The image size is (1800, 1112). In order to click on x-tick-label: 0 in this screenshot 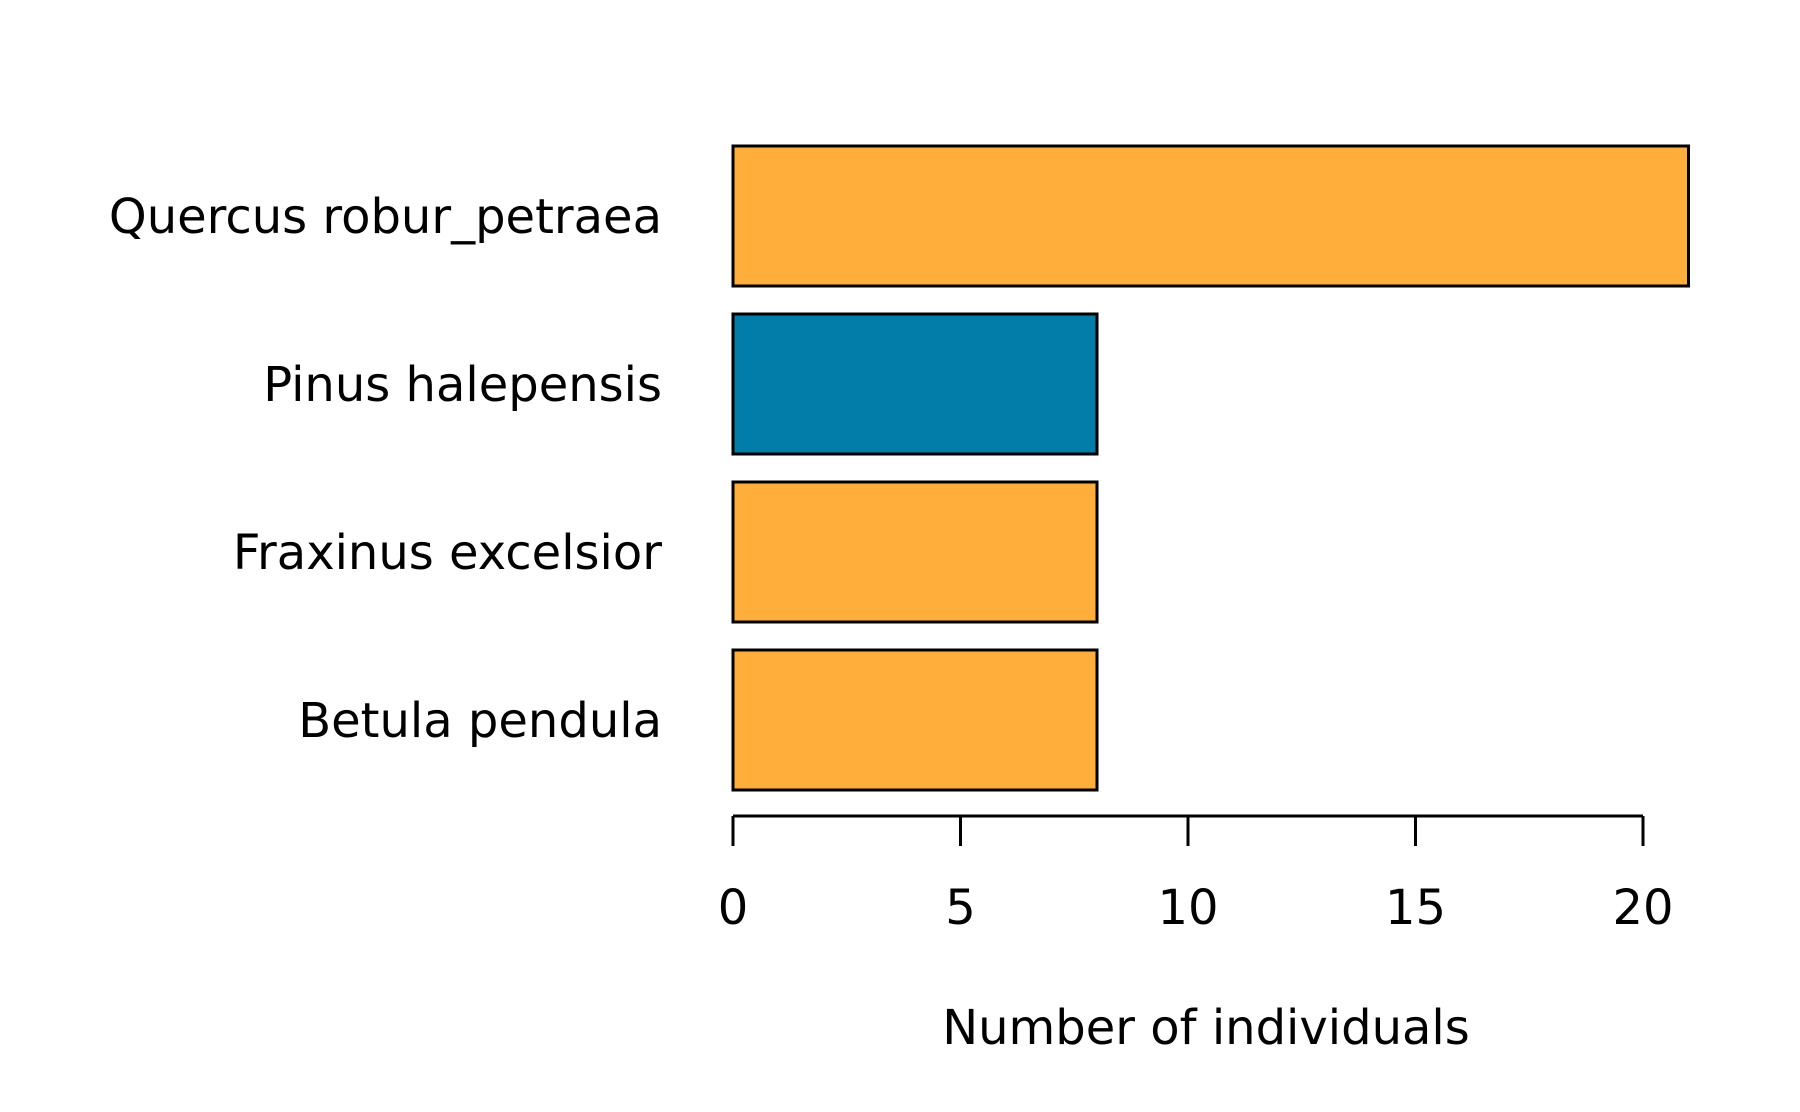, I will do `click(733, 908)`.